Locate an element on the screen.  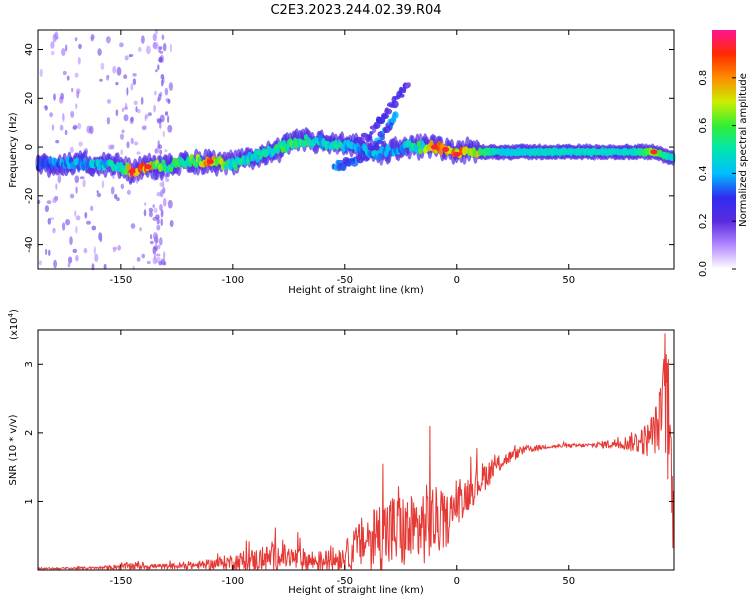
snr-x-axis-label: Height of straight line (km) is located at coordinates (356, 590).